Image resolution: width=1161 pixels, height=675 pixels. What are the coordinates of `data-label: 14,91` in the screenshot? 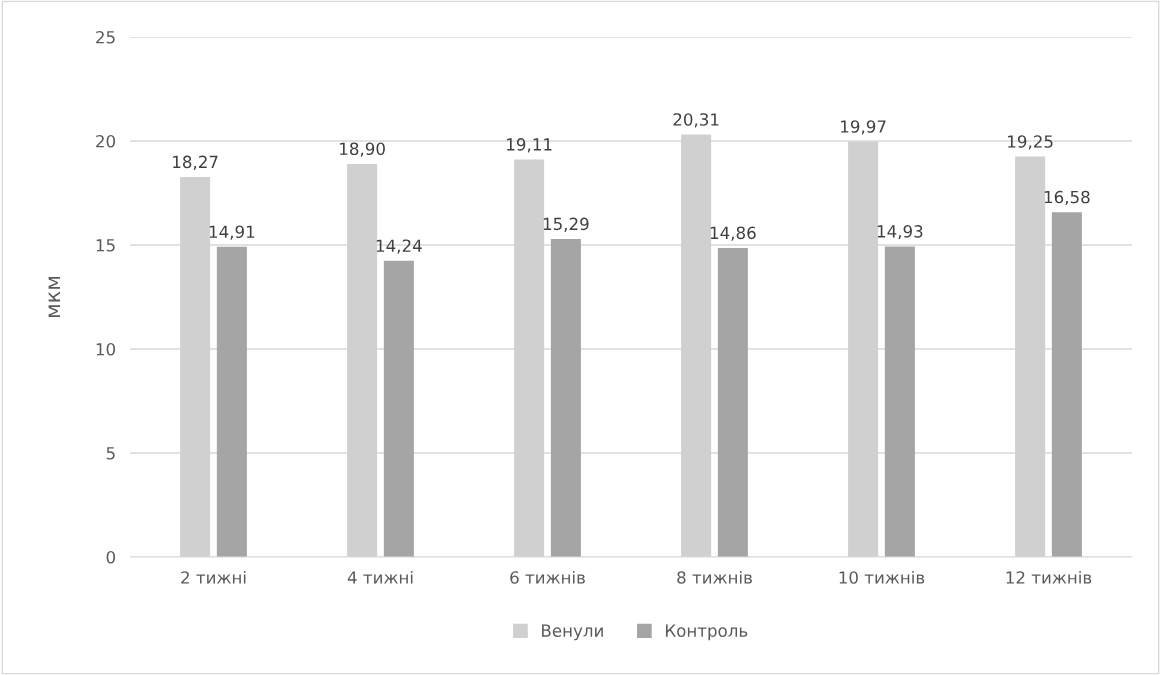 It's located at (232, 232).